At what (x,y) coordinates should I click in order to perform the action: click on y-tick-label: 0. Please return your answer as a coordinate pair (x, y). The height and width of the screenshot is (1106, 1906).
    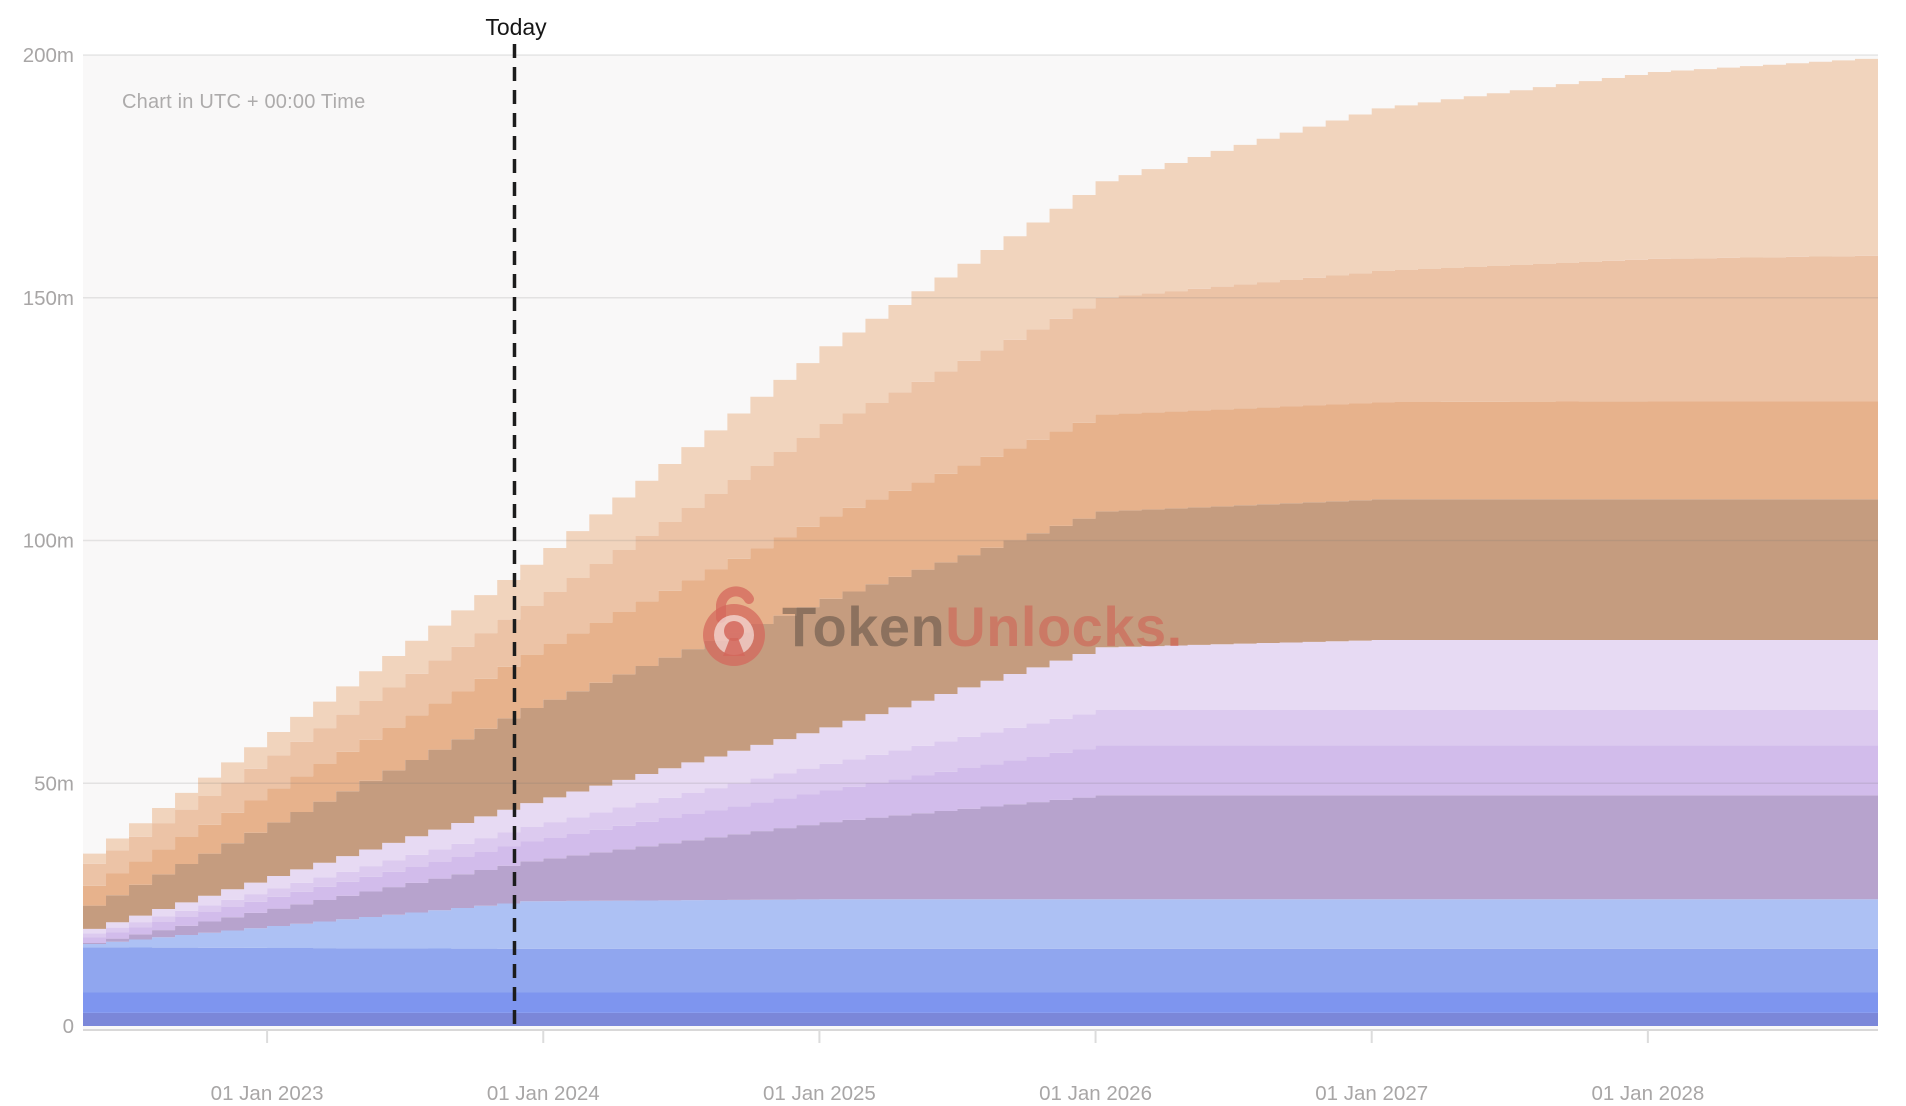
    Looking at the image, I should click on (68, 1026).